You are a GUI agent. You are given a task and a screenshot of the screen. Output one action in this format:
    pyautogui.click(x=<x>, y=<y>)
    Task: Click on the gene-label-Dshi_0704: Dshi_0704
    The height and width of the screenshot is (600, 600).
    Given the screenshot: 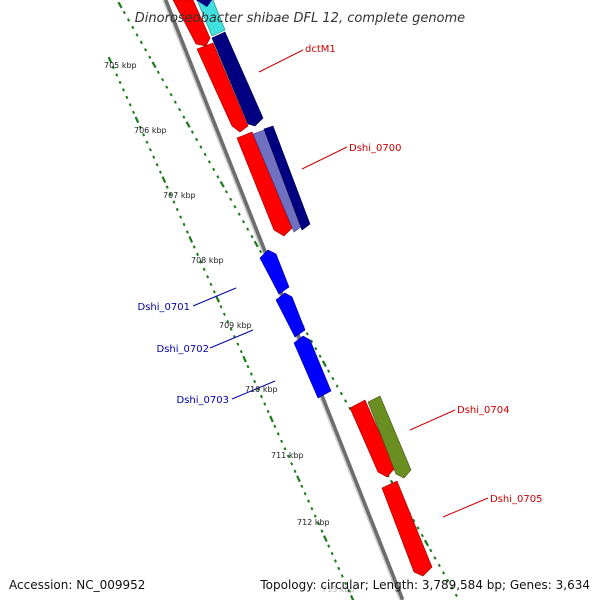 What is the action you would take?
    pyautogui.click(x=483, y=410)
    